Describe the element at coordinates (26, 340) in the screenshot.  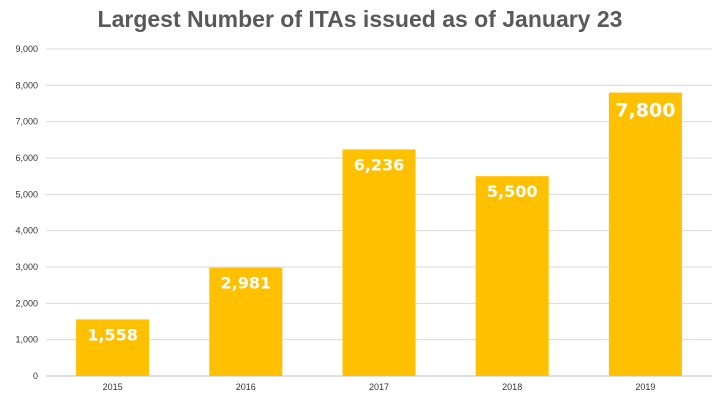
I see `y-tick-label: 1,000` at that location.